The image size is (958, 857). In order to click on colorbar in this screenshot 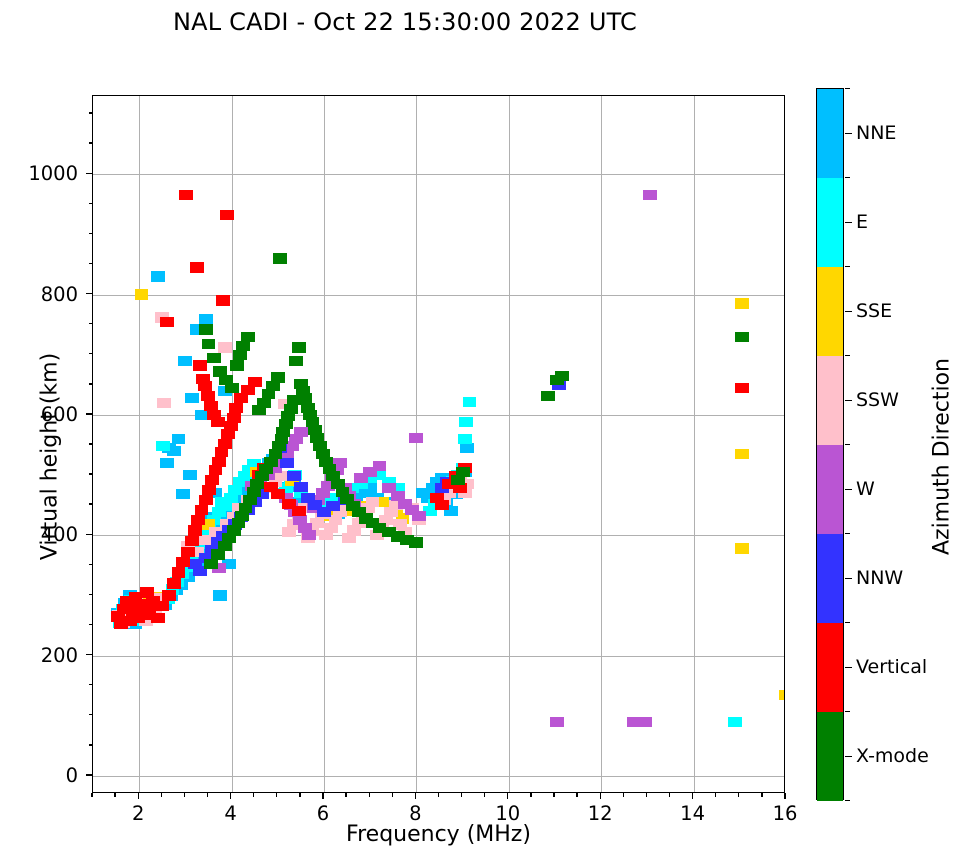, I will do `click(830, 444)`.